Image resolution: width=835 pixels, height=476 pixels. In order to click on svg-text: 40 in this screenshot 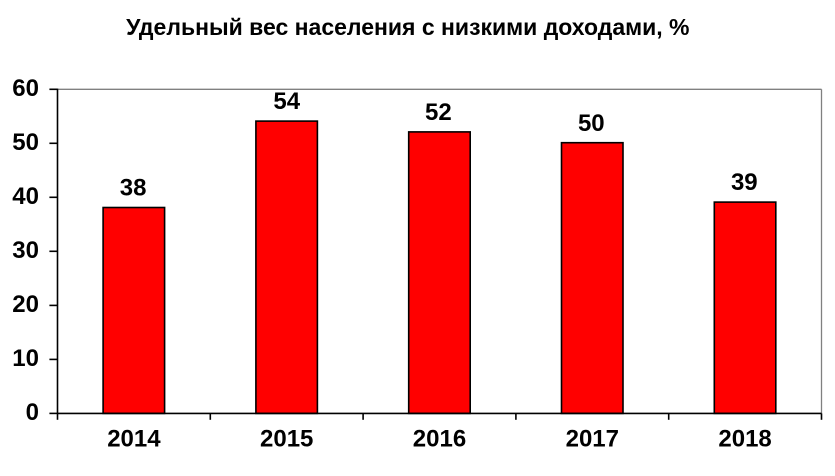, I will do `click(25, 196)`.